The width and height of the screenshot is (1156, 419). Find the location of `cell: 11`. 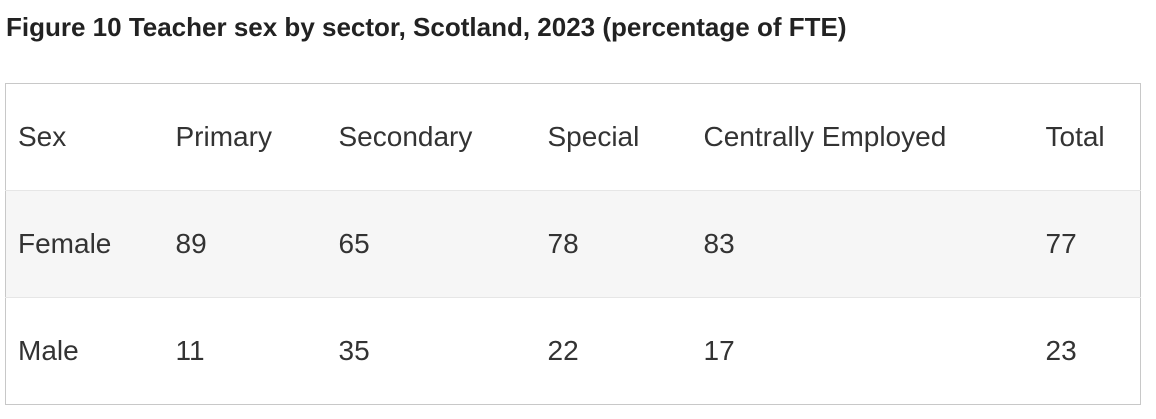

cell: 11 is located at coordinates (245, 351).